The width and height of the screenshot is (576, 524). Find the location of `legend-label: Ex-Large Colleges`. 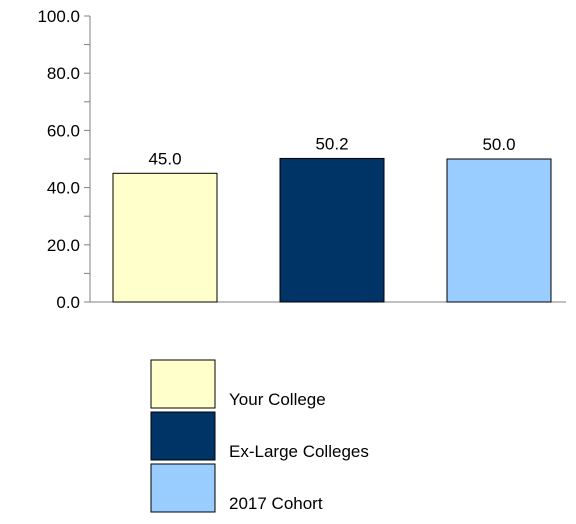

legend-label: Ex-Large Colleges is located at coordinates (299, 451).